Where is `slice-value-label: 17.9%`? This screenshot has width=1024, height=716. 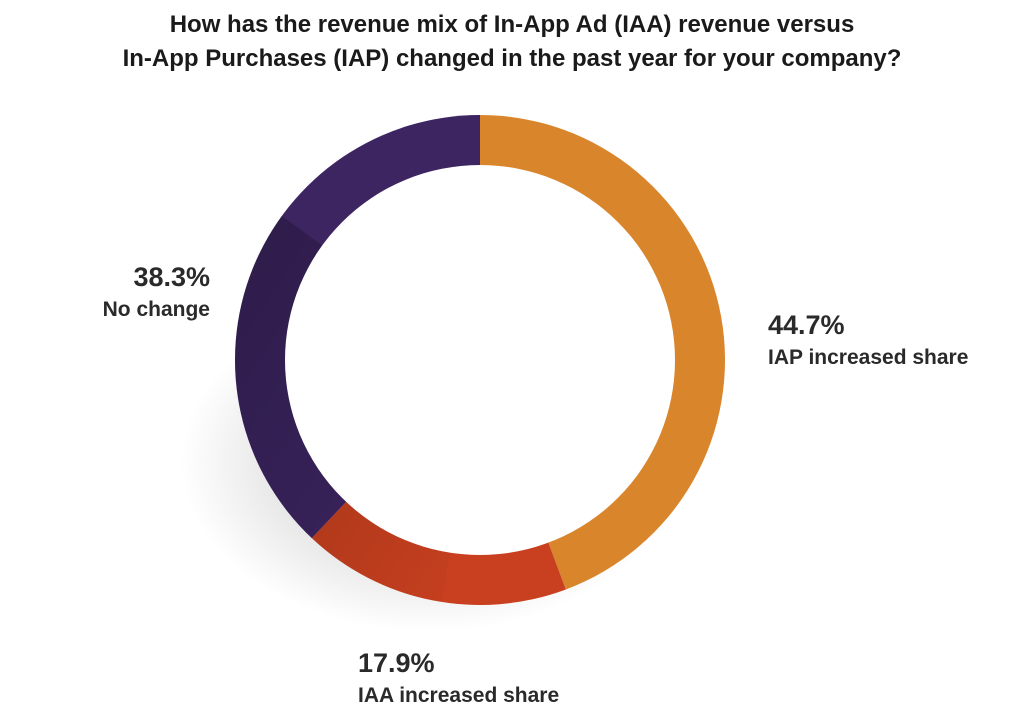
slice-value-label: 17.9% is located at coordinates (396, 663).